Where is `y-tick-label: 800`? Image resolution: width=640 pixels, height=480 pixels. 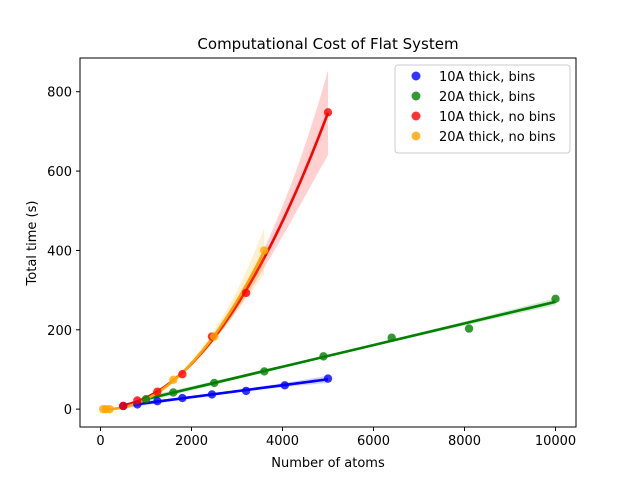
y-tick-label: 800 is located at coordinates (59, 93).